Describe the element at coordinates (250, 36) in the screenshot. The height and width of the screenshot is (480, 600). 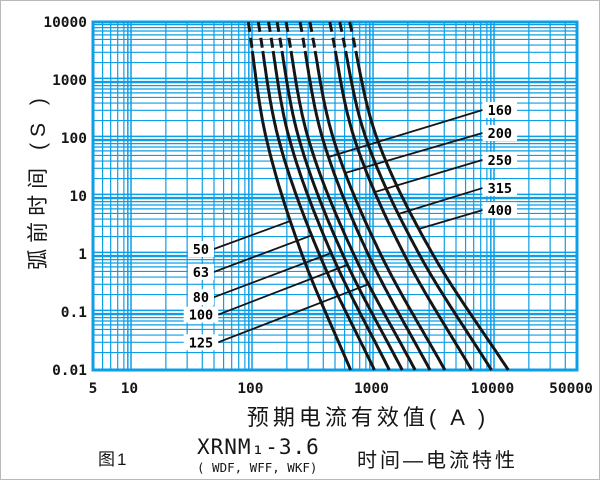
I see `curve-50-dashed-top` at that location.